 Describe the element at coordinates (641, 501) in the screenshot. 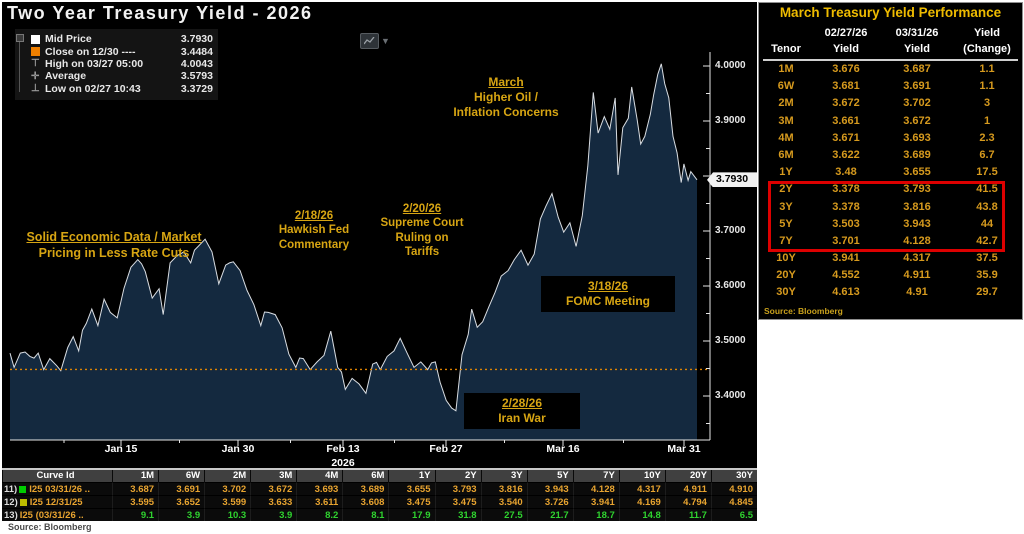

I see `value-cell: 4.169` at that location.